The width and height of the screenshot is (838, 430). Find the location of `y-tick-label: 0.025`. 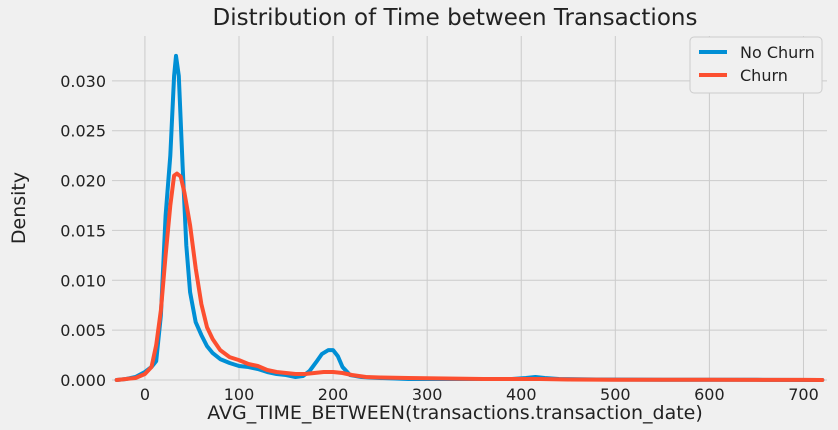

y-tick-label: 0.025 is located at coordinates (83, 131).